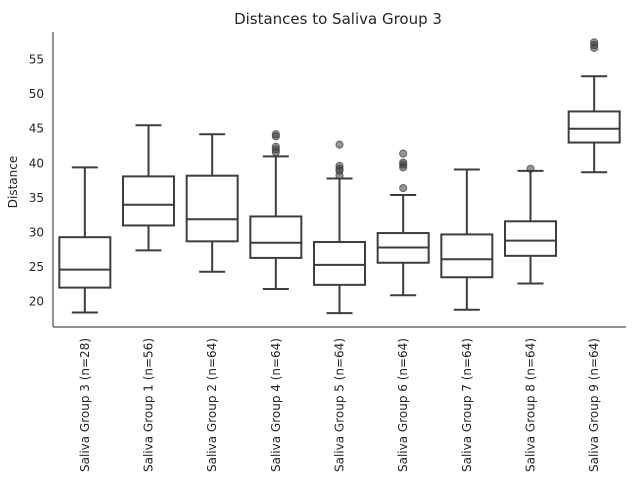  Describe the element at coordinates (467, 405) in the screenshot. I see `x-tick-label: Saliva Group 7 (n=64)` at that location.